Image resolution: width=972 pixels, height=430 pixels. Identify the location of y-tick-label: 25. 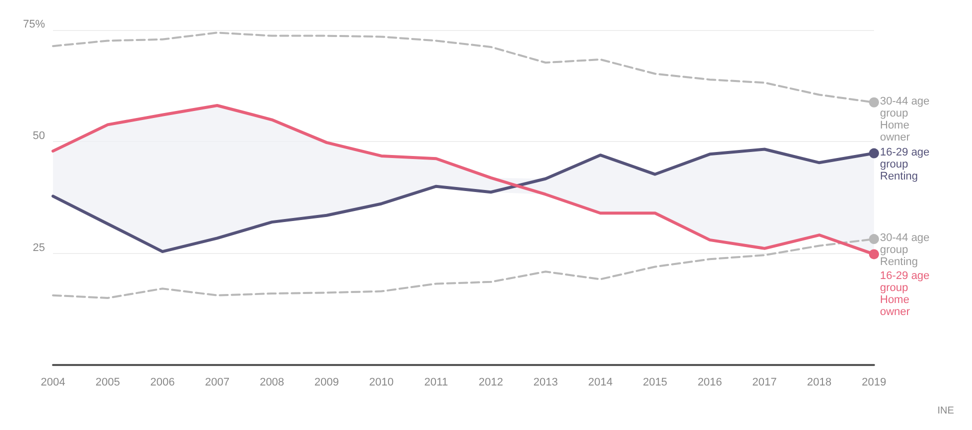
(38, 248).